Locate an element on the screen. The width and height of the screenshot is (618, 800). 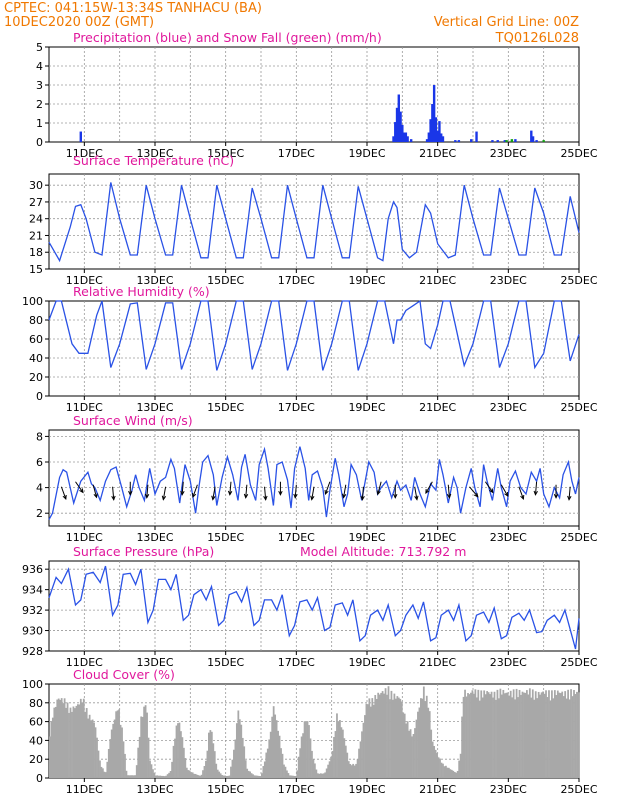
x-tick-label: 23DEC is located at coordinates (508, 537).